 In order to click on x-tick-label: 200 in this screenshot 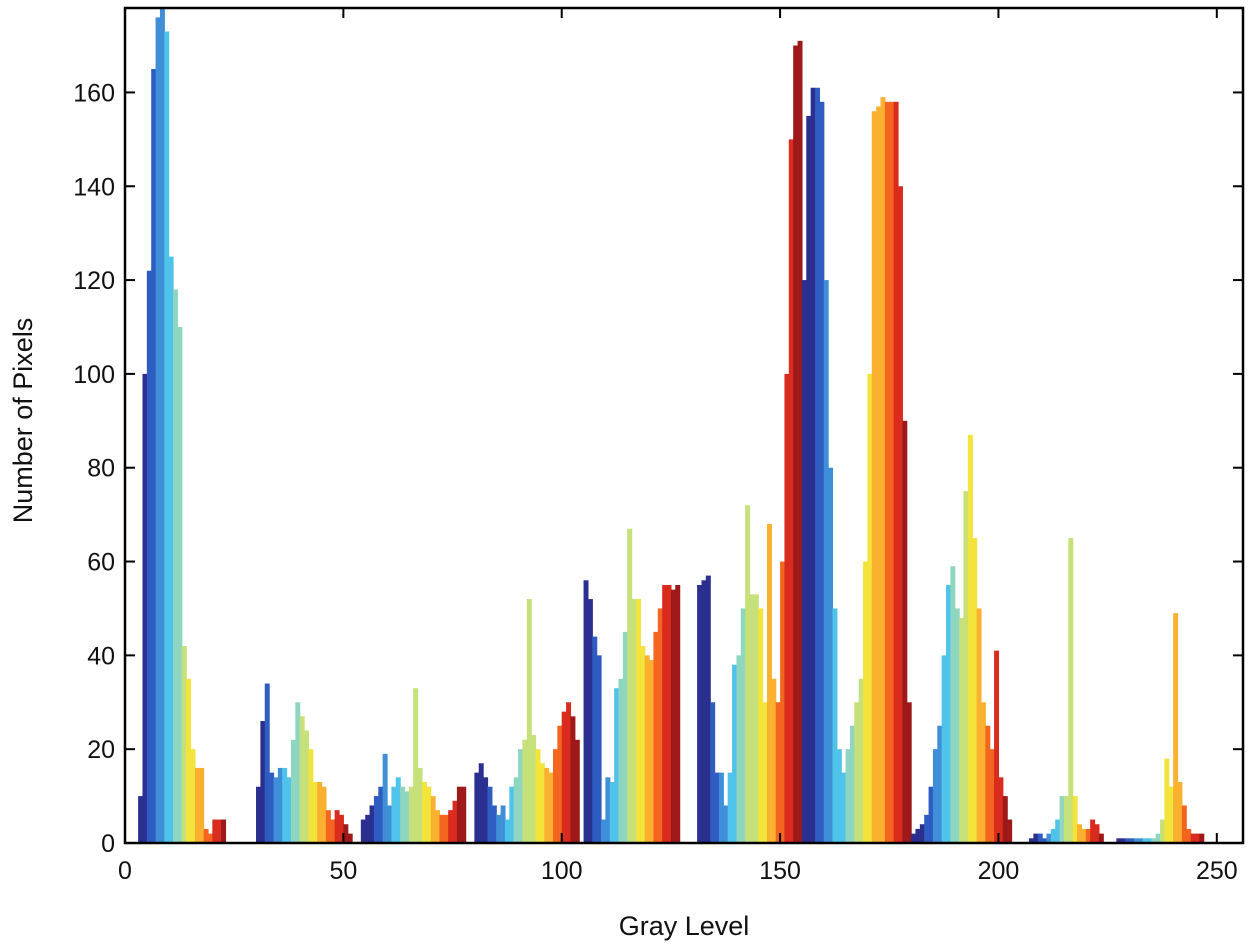, I will do `click(999, 871)`.